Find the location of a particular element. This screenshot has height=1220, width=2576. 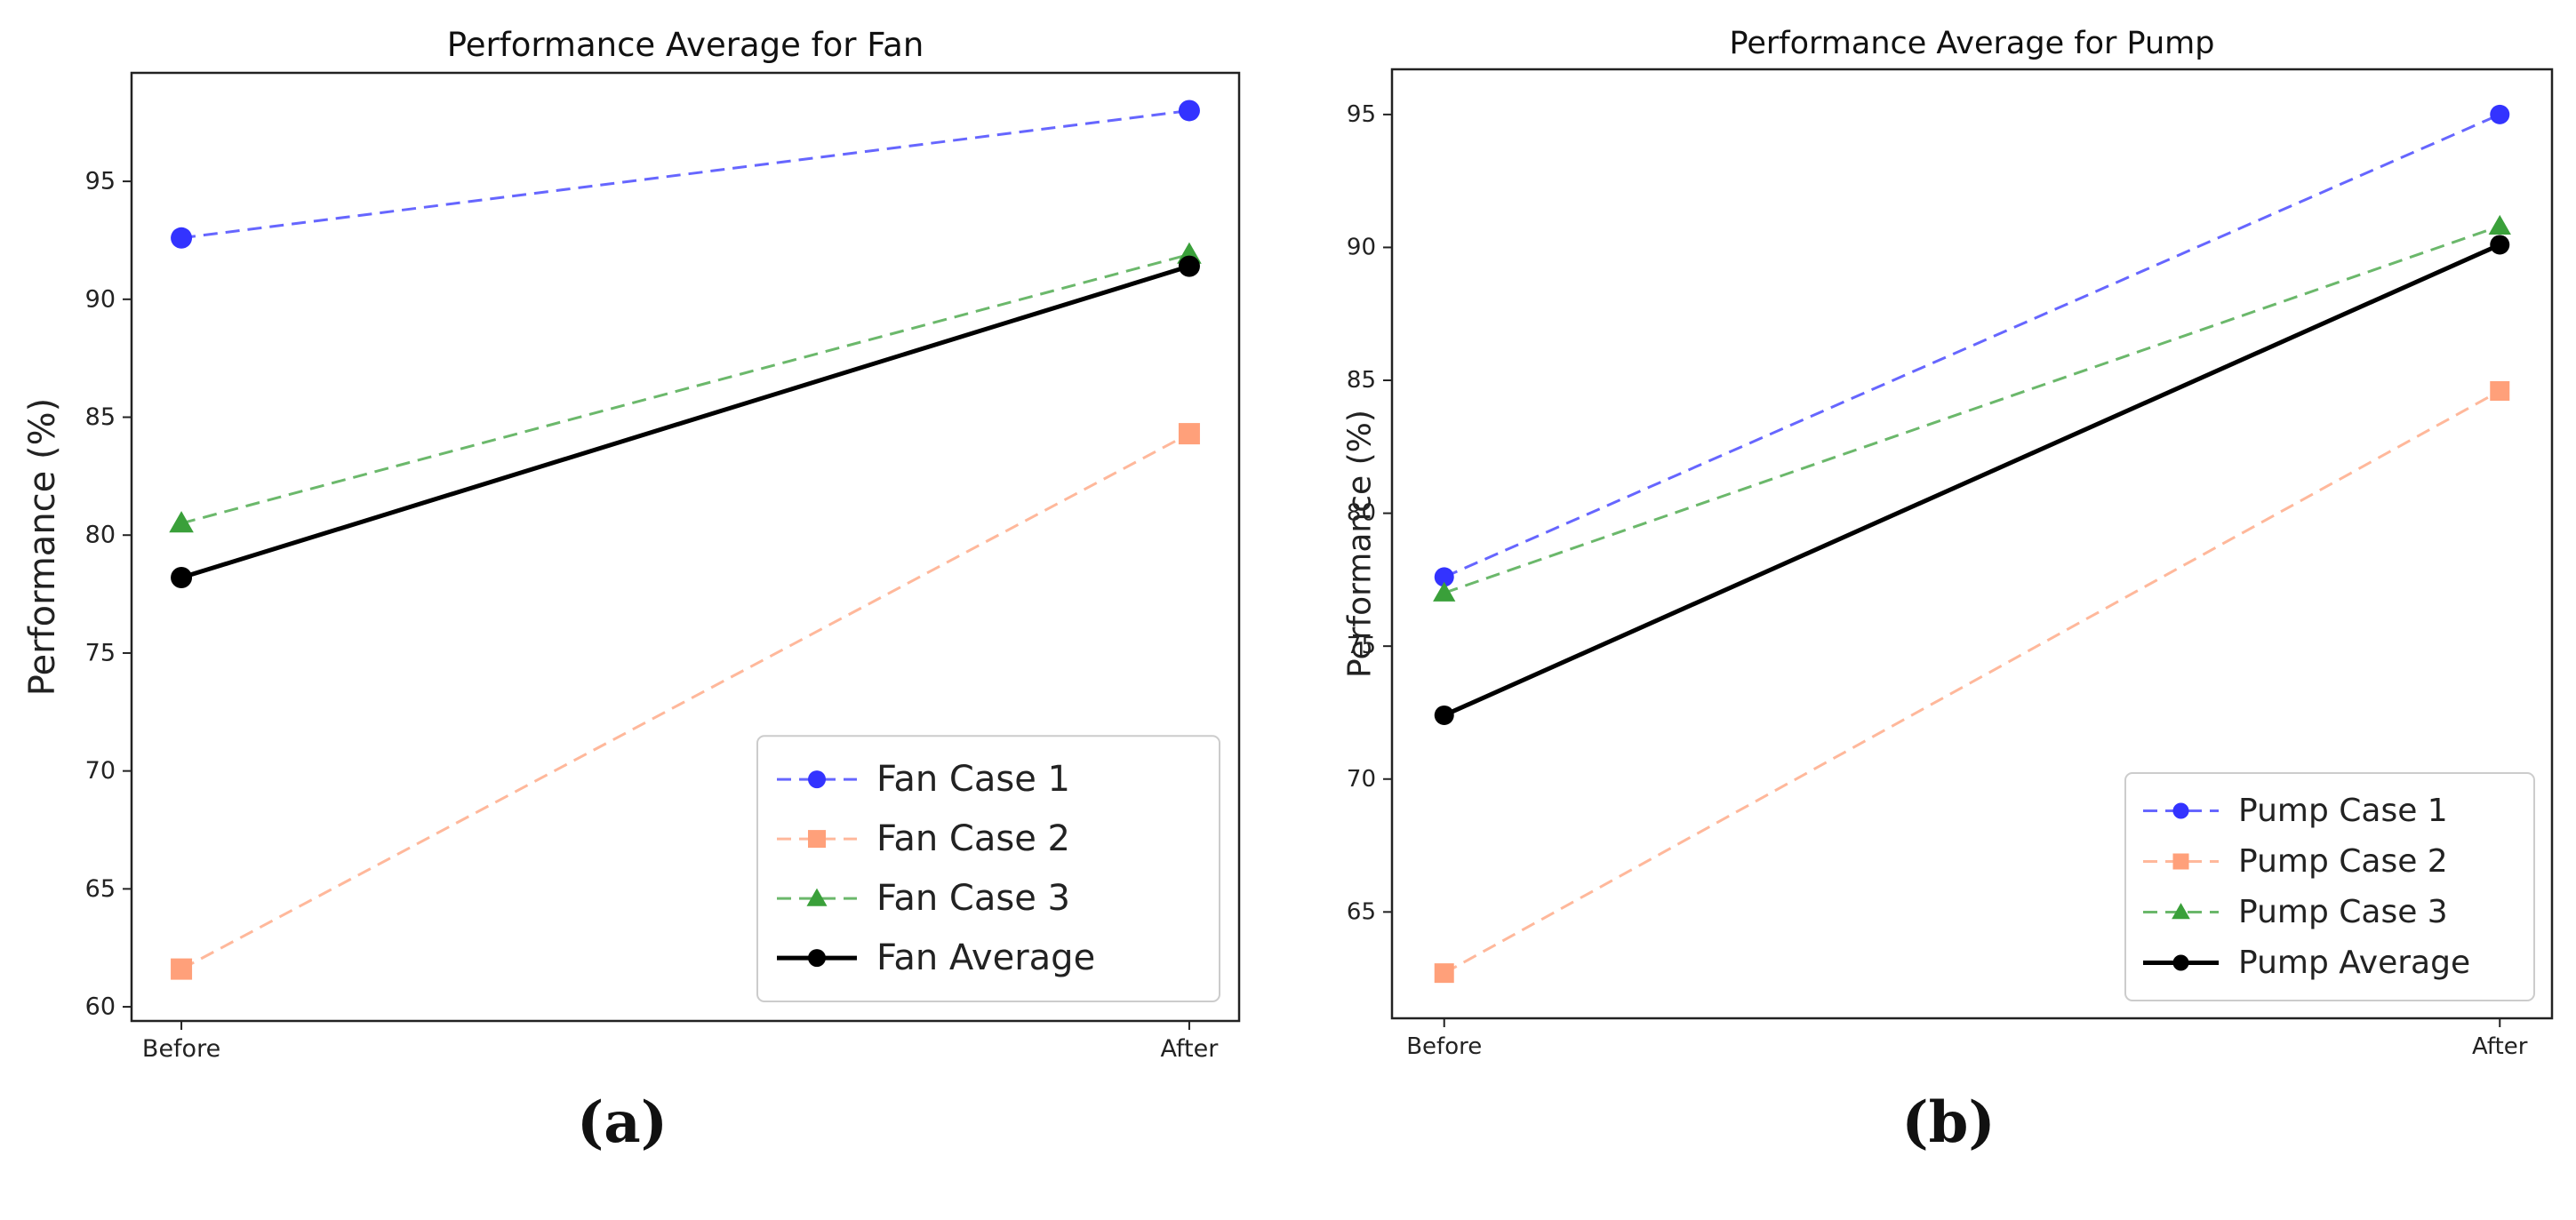

legend-marker-fan-average is located at coordinates (817, 958).